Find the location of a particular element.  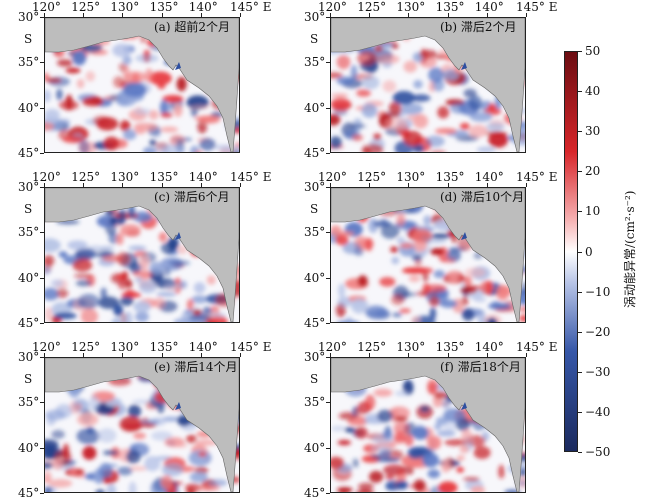

colorbar-tick-label: −30 is located at coordinates (598, 371).